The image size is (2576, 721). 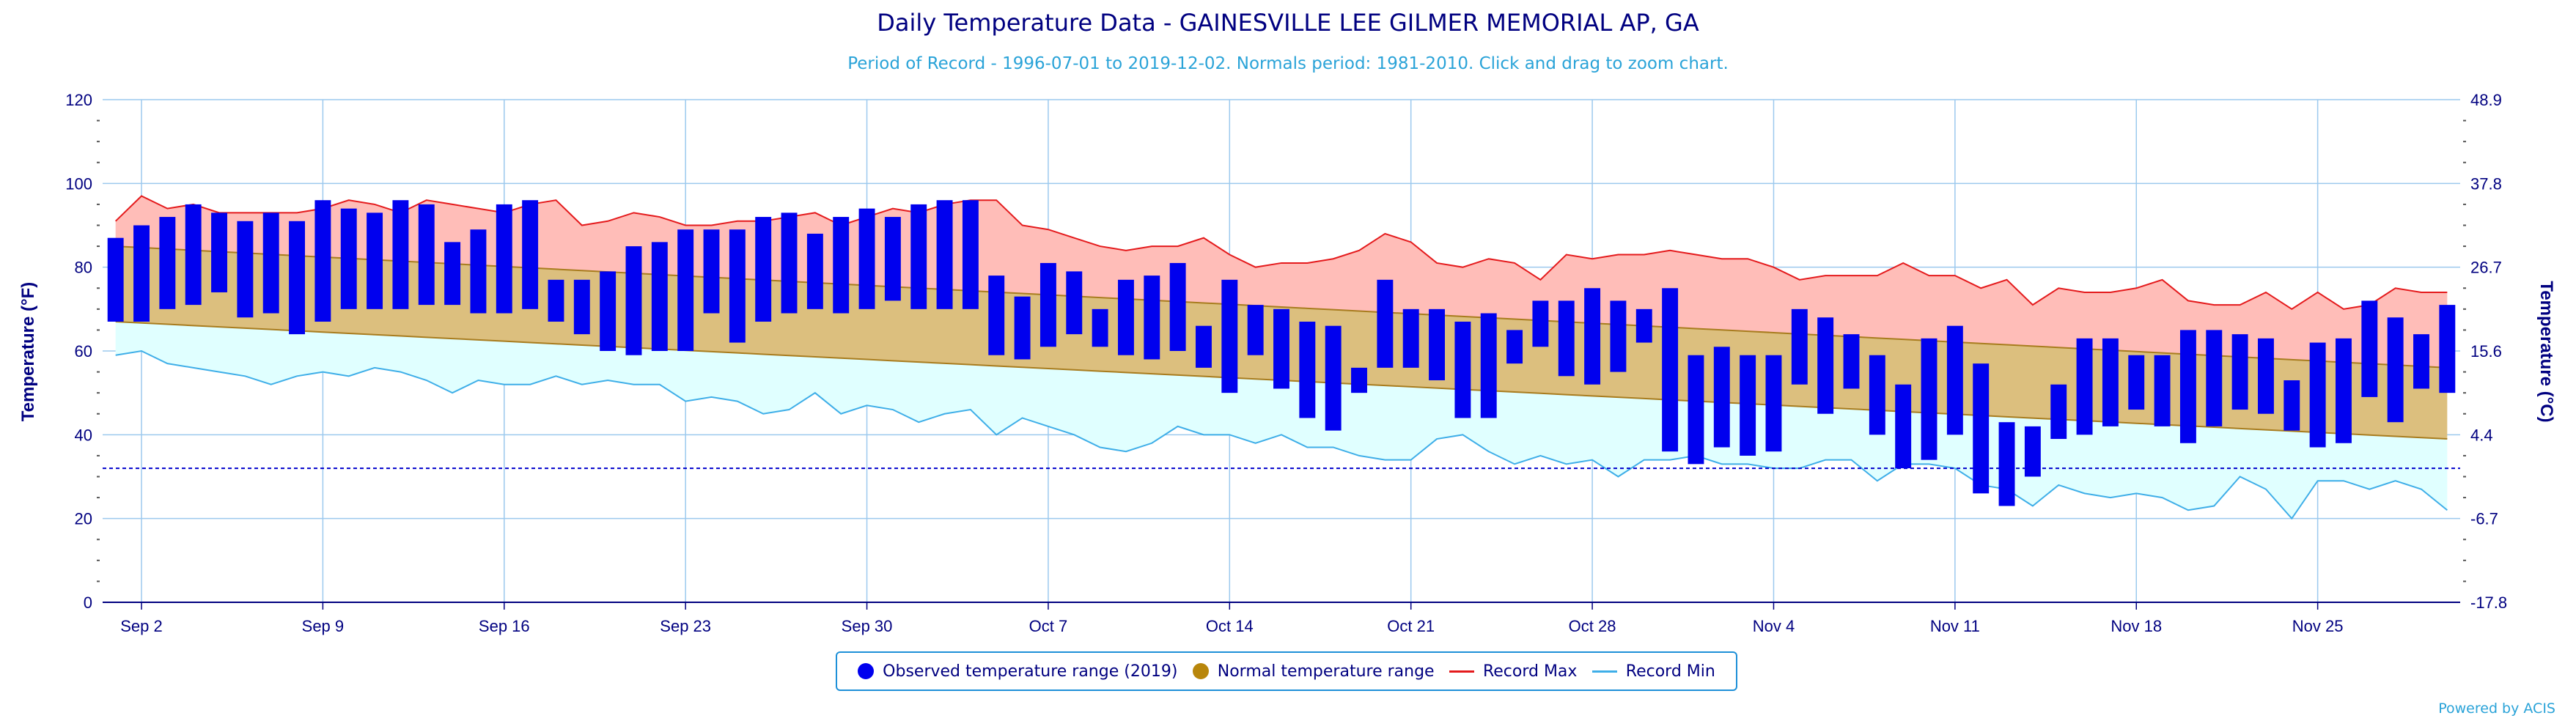 I want to click on powered-by-credit: Powered by ACIS, so click(x=2496, y=708).